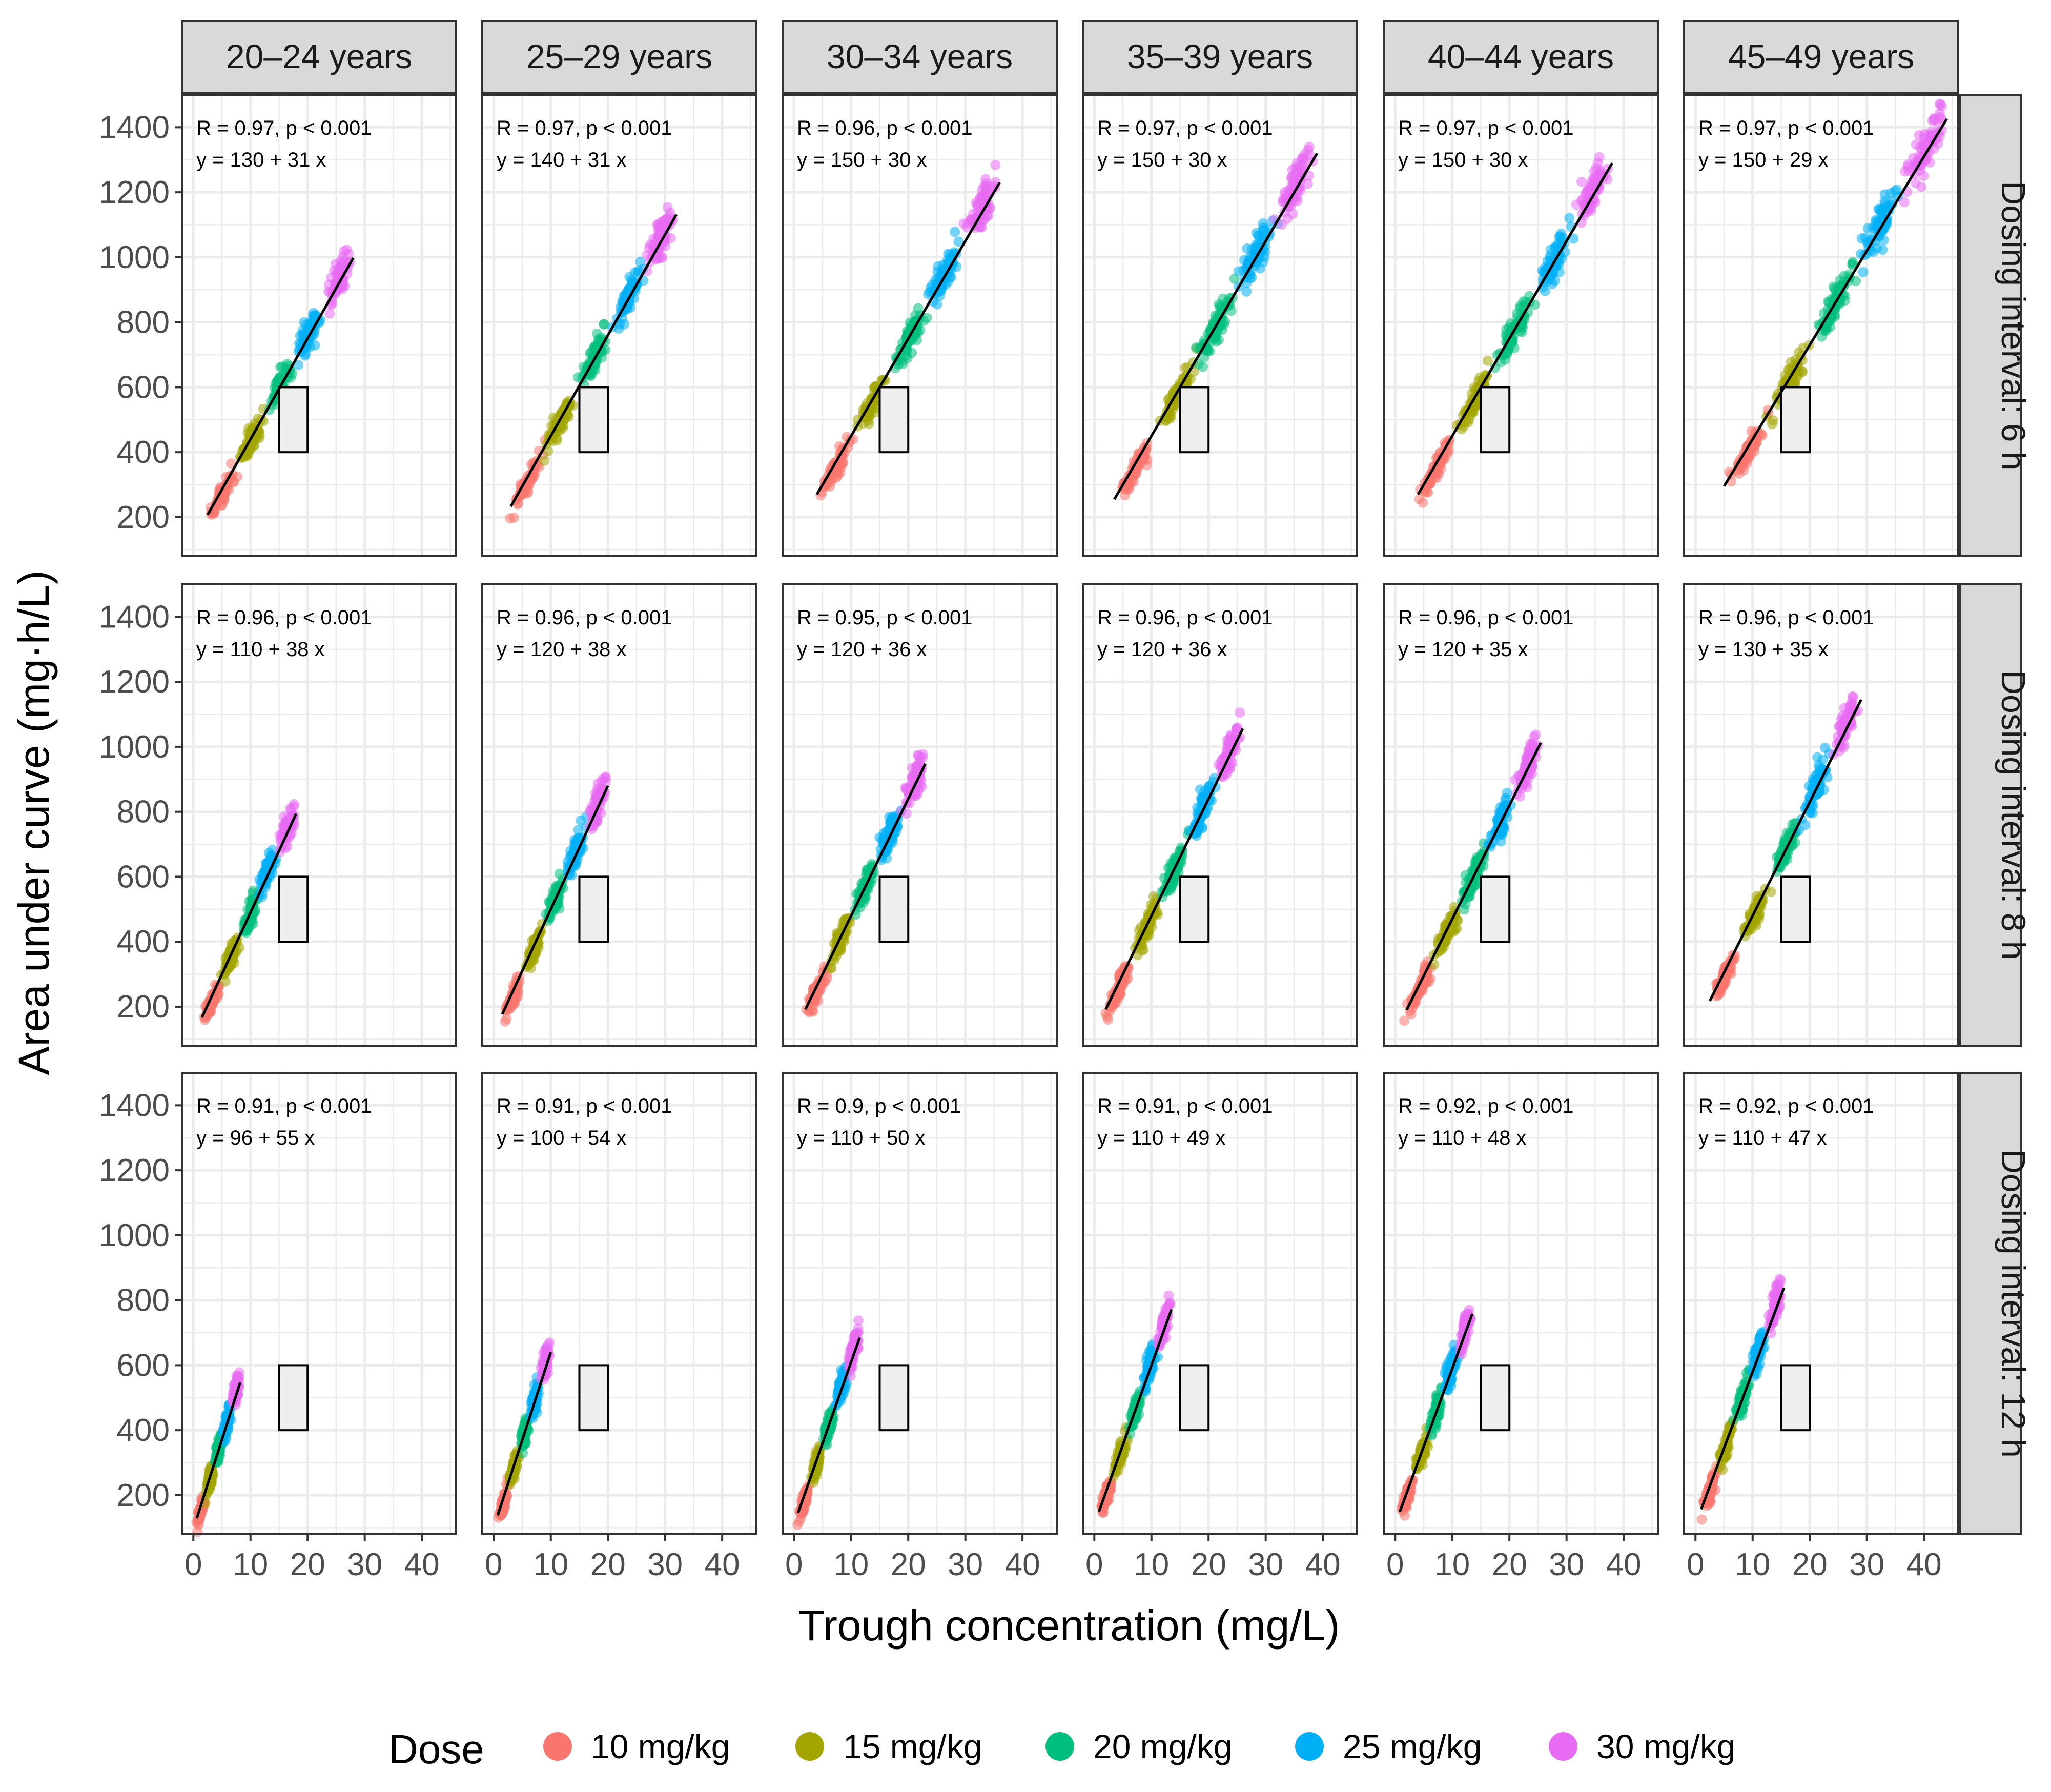  I want to click on column-strip-label: 40–44 years, so click(1521, 56).